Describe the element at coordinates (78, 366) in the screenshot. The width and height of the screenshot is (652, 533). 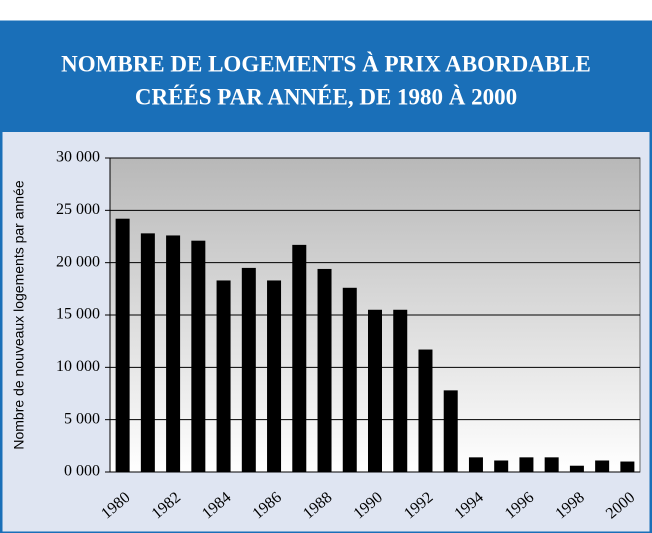
I see `y-tick-label: 10 000` at that location.